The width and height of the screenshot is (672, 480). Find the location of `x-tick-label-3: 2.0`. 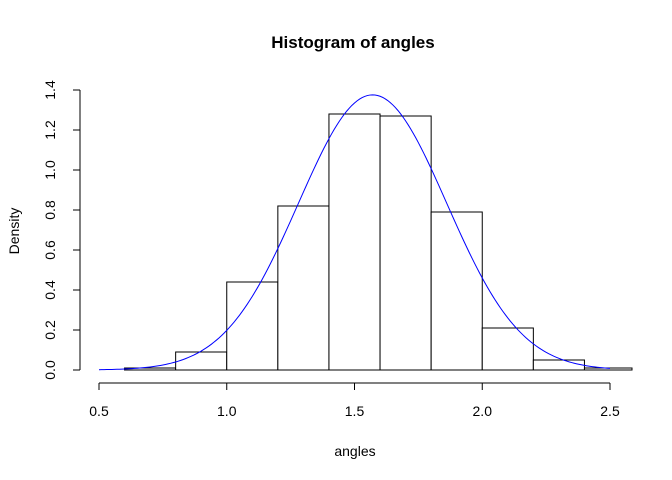

x-tick-label-3: 2.0 is located at coordinates (483, 411).